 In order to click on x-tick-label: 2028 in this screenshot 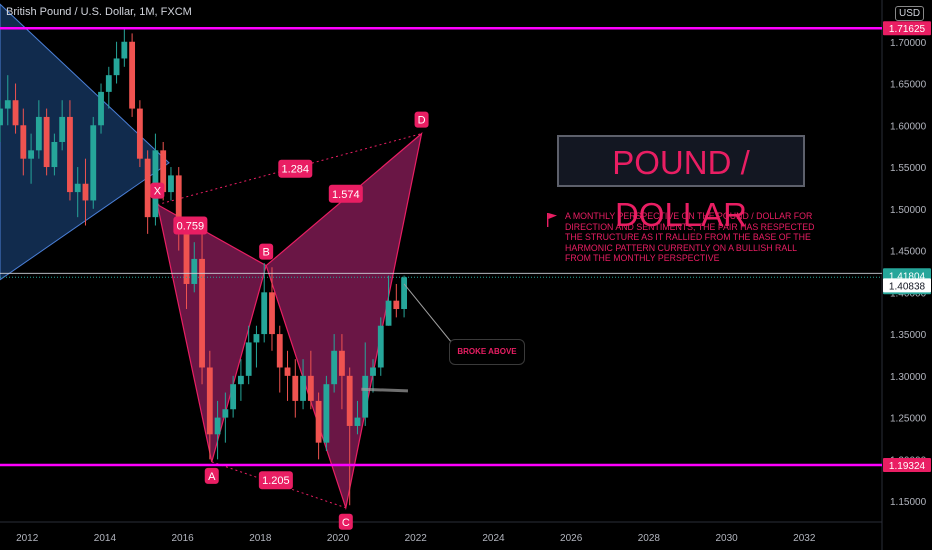, I will do `click(649, 538)`.